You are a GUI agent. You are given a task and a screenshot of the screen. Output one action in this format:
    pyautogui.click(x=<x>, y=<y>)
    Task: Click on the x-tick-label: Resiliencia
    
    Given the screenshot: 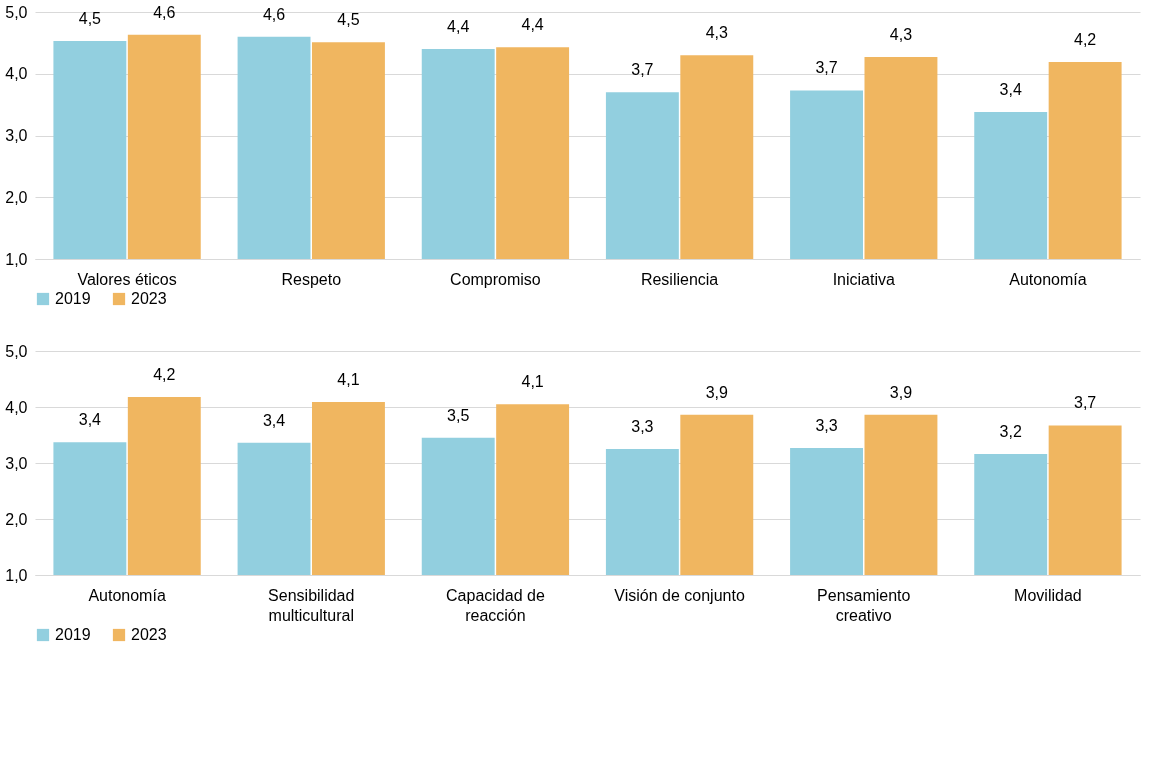 What is the action you would take?
    pyautogui.click(x=679, y=279)
    